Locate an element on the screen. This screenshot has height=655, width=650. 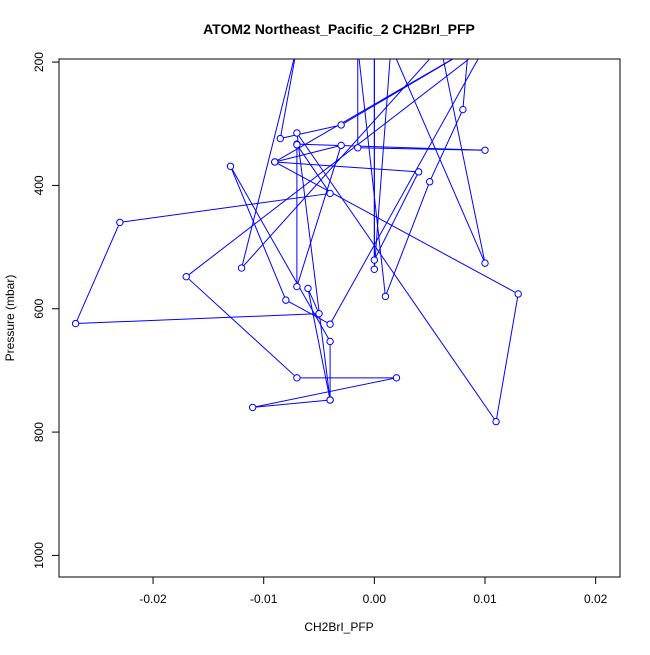
y-tick-label: 800 is located at coordinates (39, 432).